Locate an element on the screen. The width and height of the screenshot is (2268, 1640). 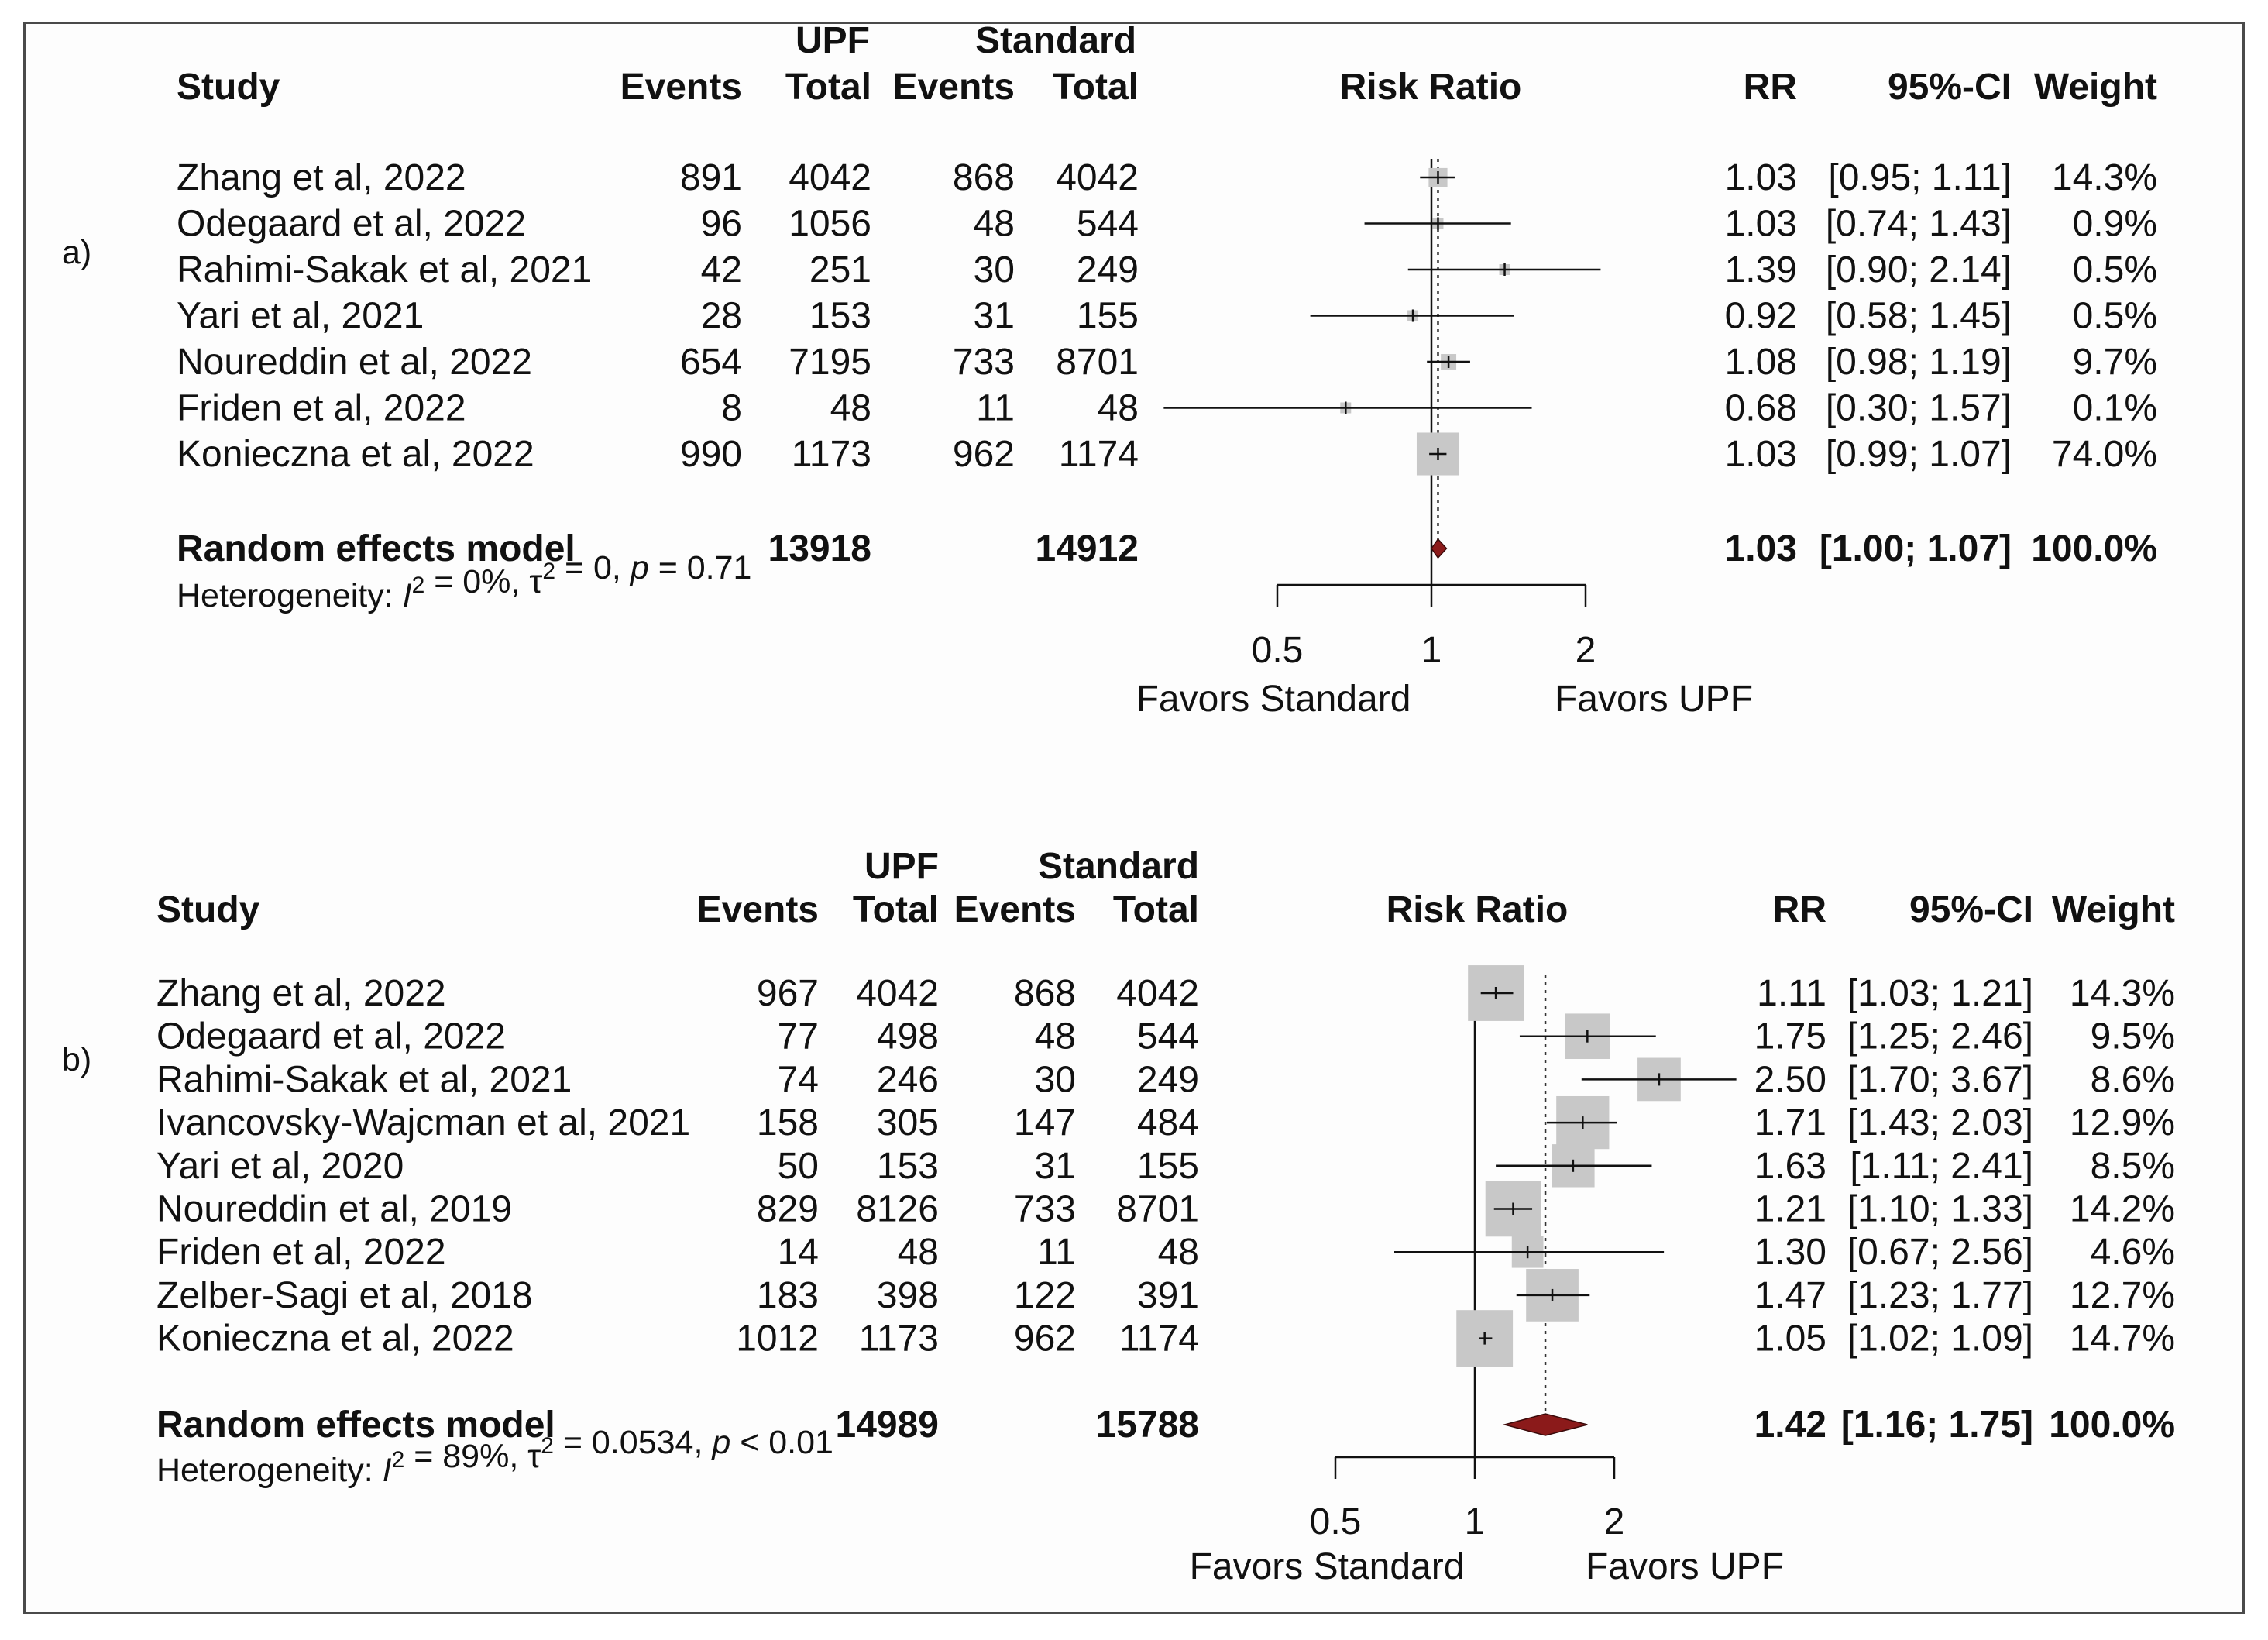
events-upf: 967 is located at coordinates (788, 993).